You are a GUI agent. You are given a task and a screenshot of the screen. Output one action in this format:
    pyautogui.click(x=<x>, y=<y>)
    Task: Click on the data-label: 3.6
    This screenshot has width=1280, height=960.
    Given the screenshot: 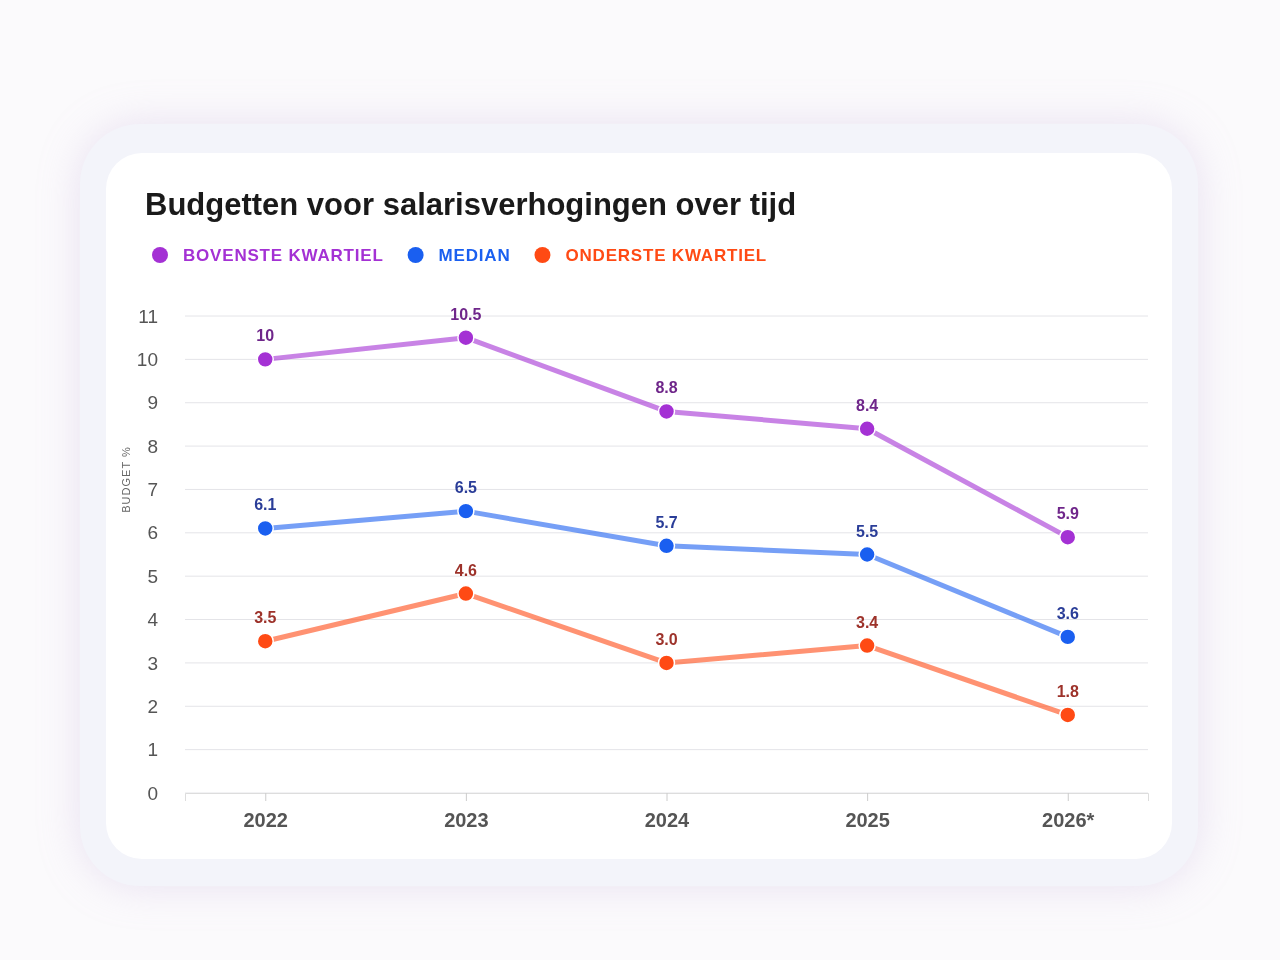 What is the action you would take?
    pyautogui.click(x=1067, y=613)
    